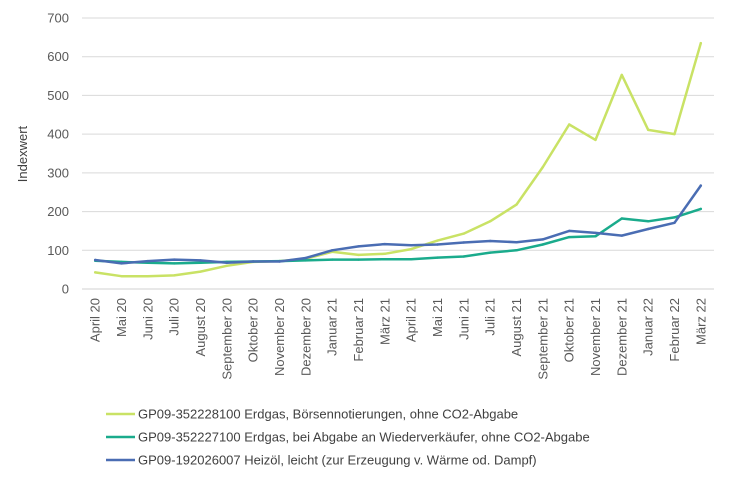  I want to click on y-tick-label: 600, so click(58, 56).